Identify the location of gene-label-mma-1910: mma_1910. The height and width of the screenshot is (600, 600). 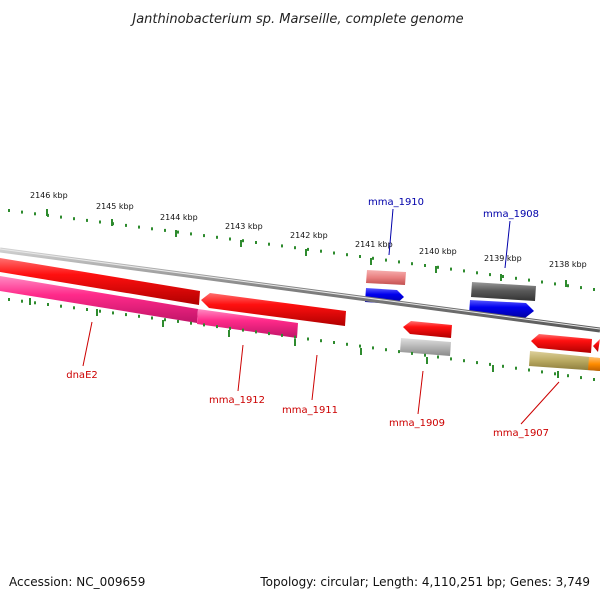
(396, 202).